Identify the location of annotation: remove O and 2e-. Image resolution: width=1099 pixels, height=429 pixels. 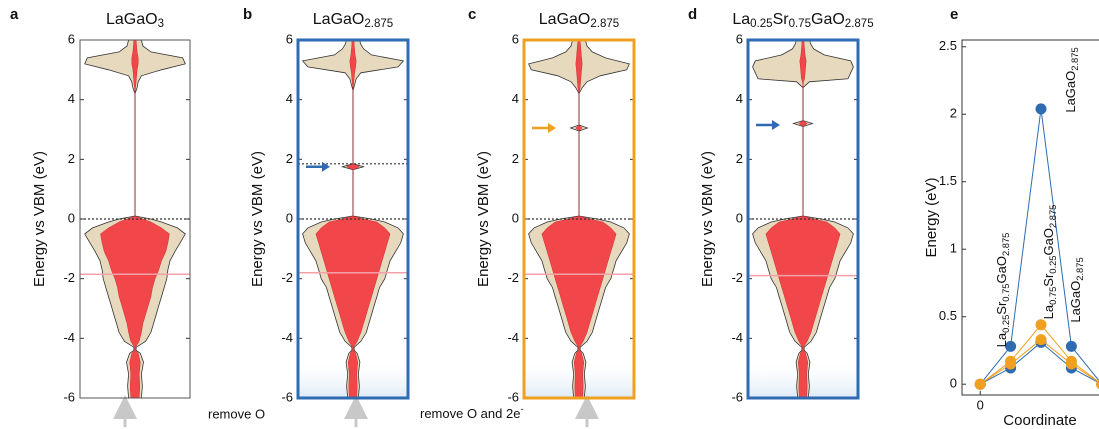
(472, 412).